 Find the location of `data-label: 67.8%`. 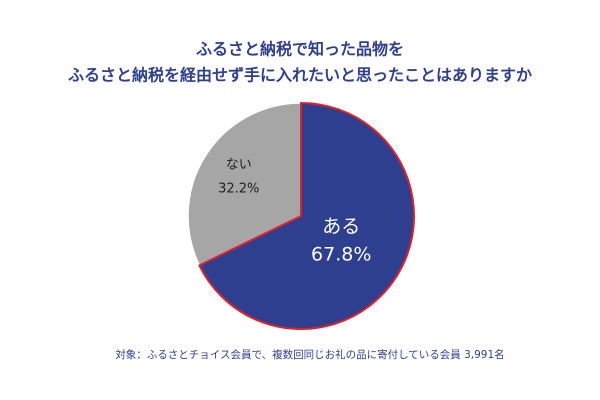

data-label: 67.8% is located at coordinates (341, 255).